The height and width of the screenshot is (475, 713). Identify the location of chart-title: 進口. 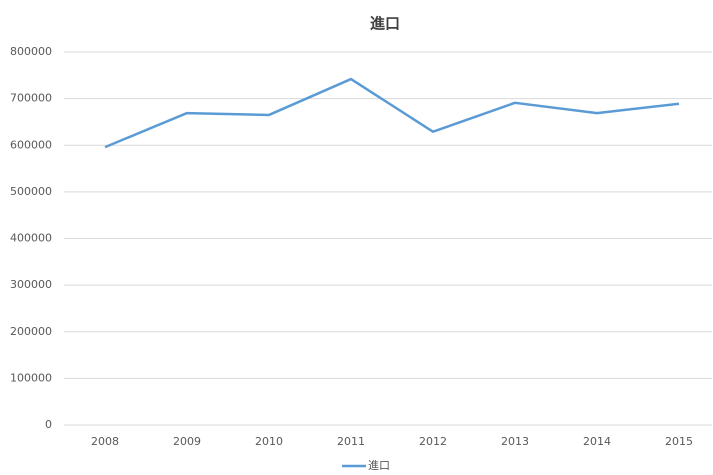
(385, 24).